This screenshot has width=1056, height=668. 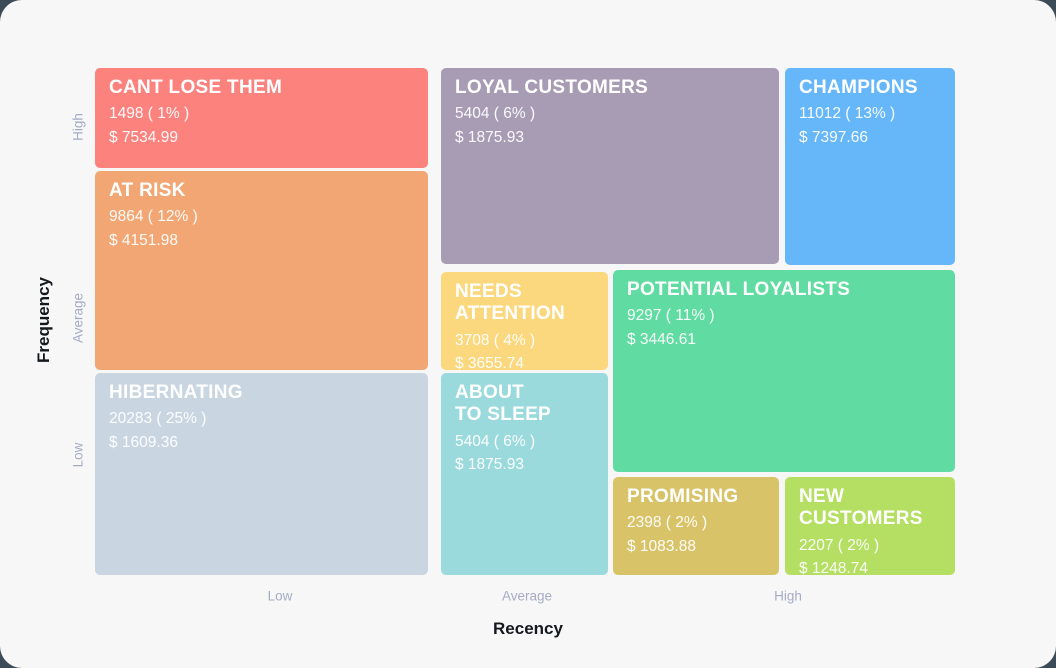 I want to click on segment-cant-lose-them: CANT LOSE THEM 1498 ( 1% ) $ 7534.99, so click(x=261, y=118).